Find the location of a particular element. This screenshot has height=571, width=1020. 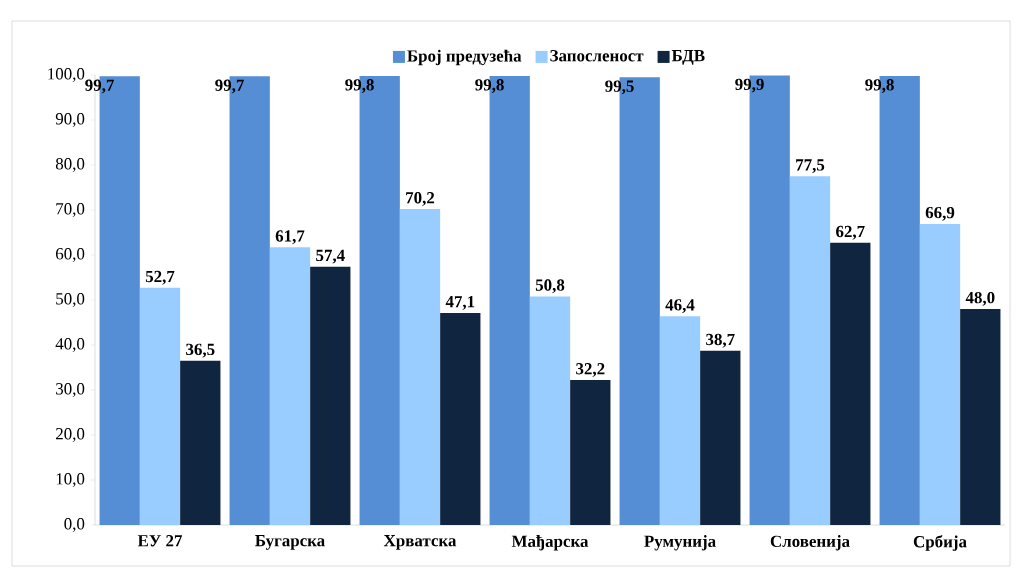

legend-label: БДВ is located at coordinates (688, 57).